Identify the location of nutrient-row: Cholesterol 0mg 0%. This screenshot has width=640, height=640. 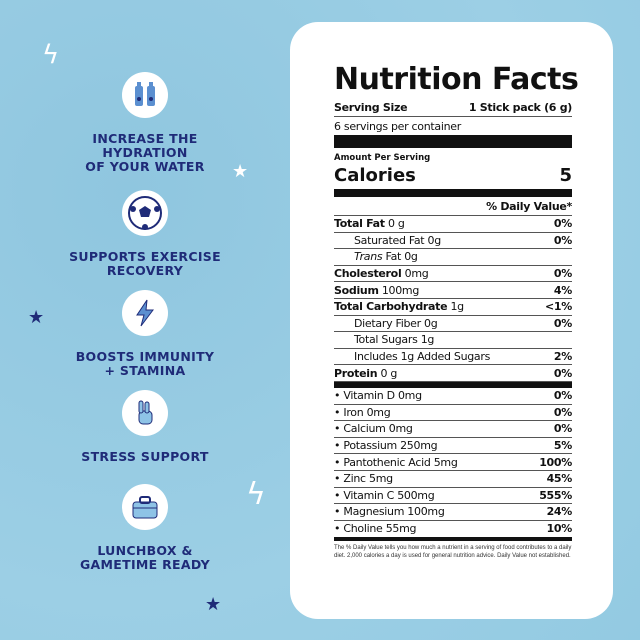
(453, 274).